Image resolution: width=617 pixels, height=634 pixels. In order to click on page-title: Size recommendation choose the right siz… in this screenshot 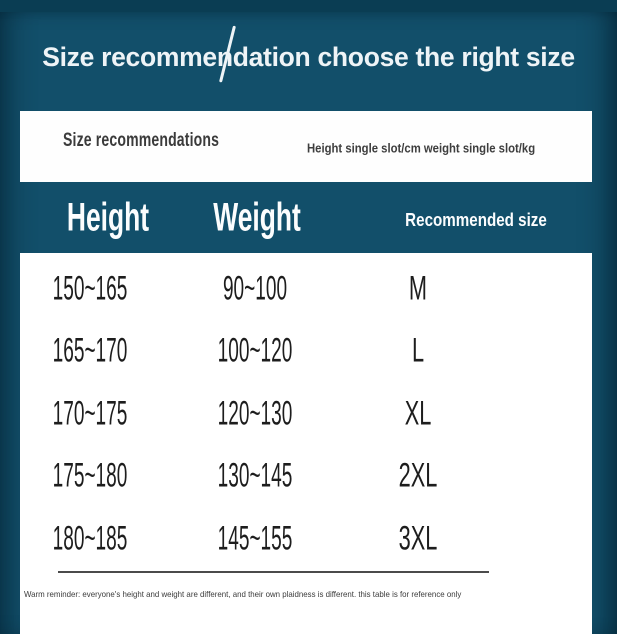, I will do `click(308, 57)`.